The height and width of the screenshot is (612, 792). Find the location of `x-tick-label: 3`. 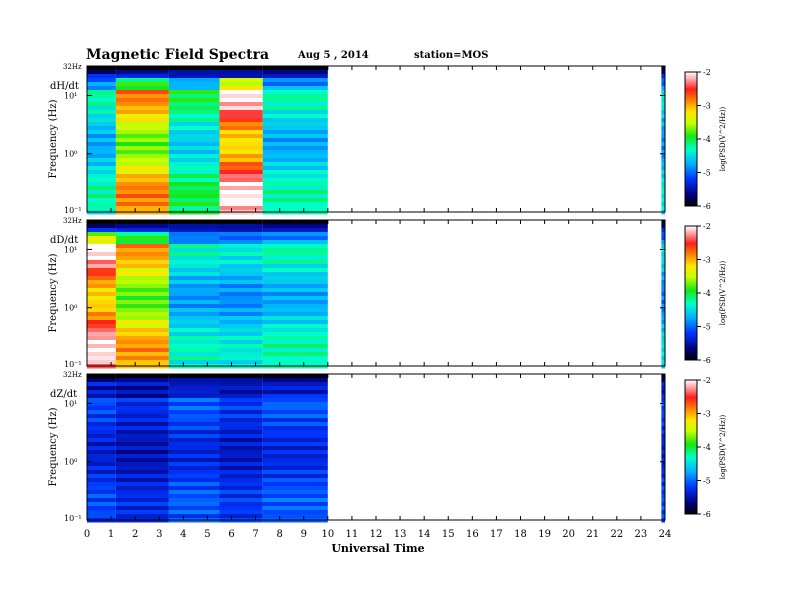

x-tick-label: 3 is located at coordinates (159, 534).